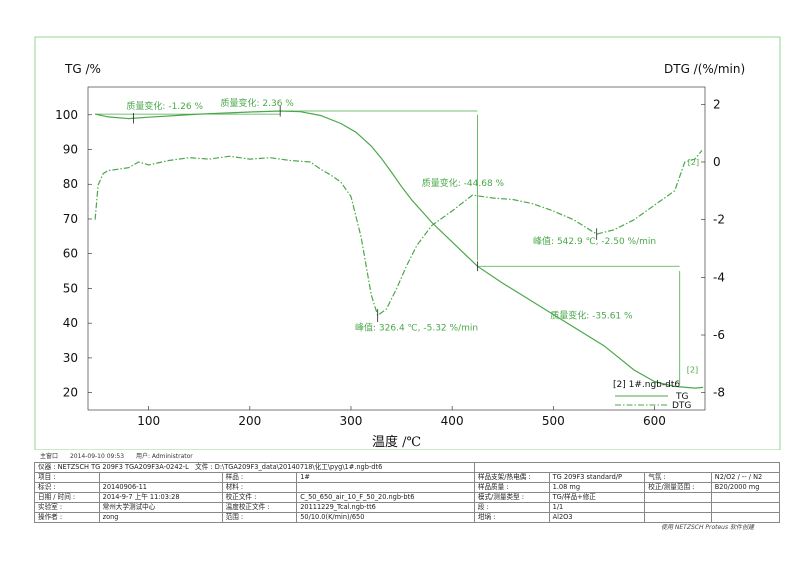 The height and width of the screenshot is (581, 800). Describe the element at coordinates (678, 487) in the screenshot. I see `info-key: 校正/测量范围 :` at that location.